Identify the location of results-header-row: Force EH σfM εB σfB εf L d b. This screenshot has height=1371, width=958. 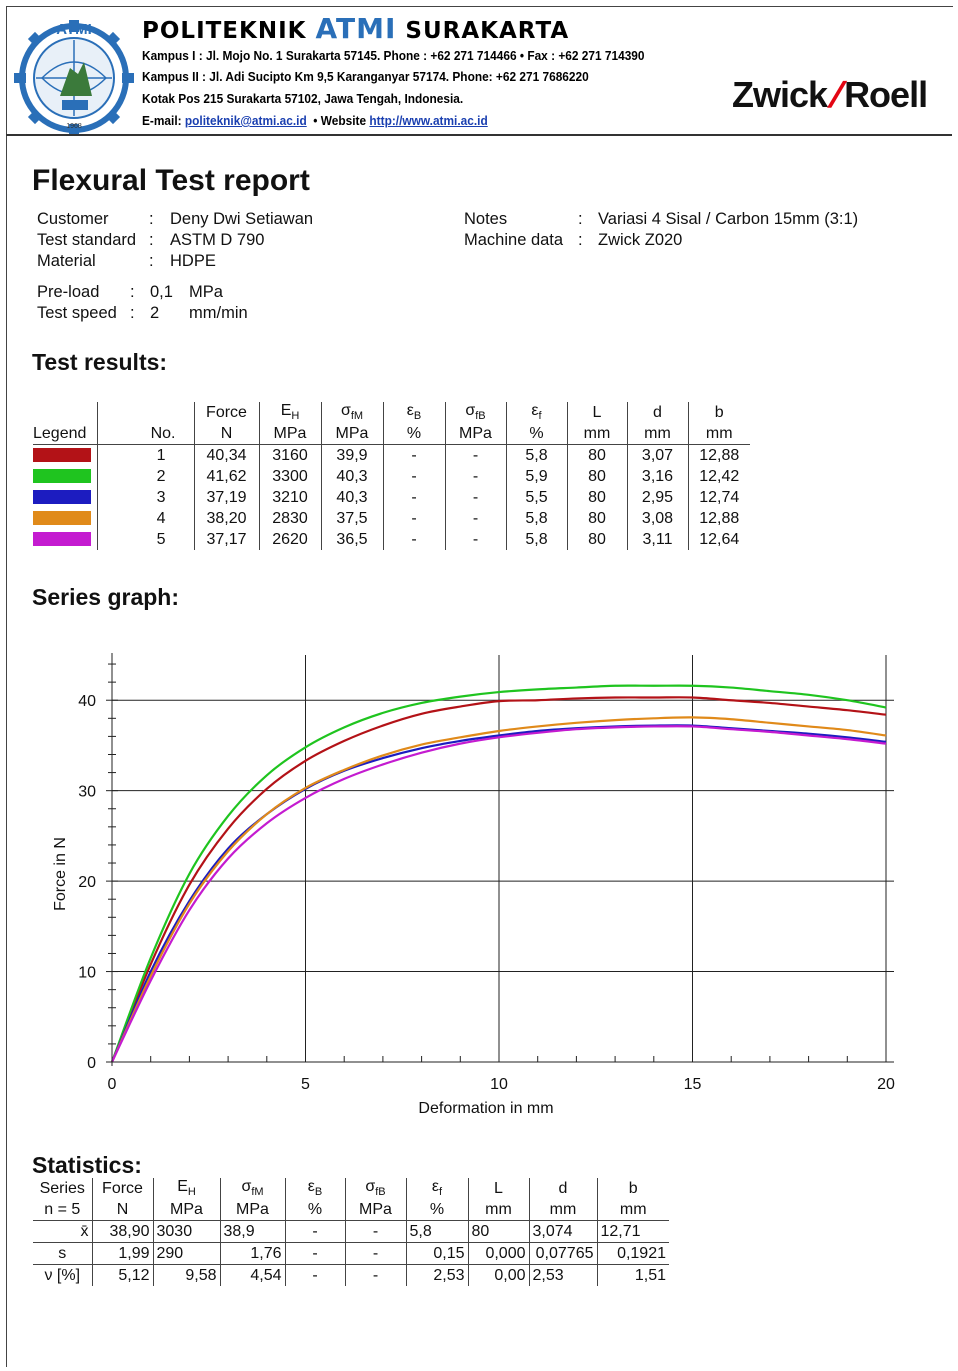
(391, 412).